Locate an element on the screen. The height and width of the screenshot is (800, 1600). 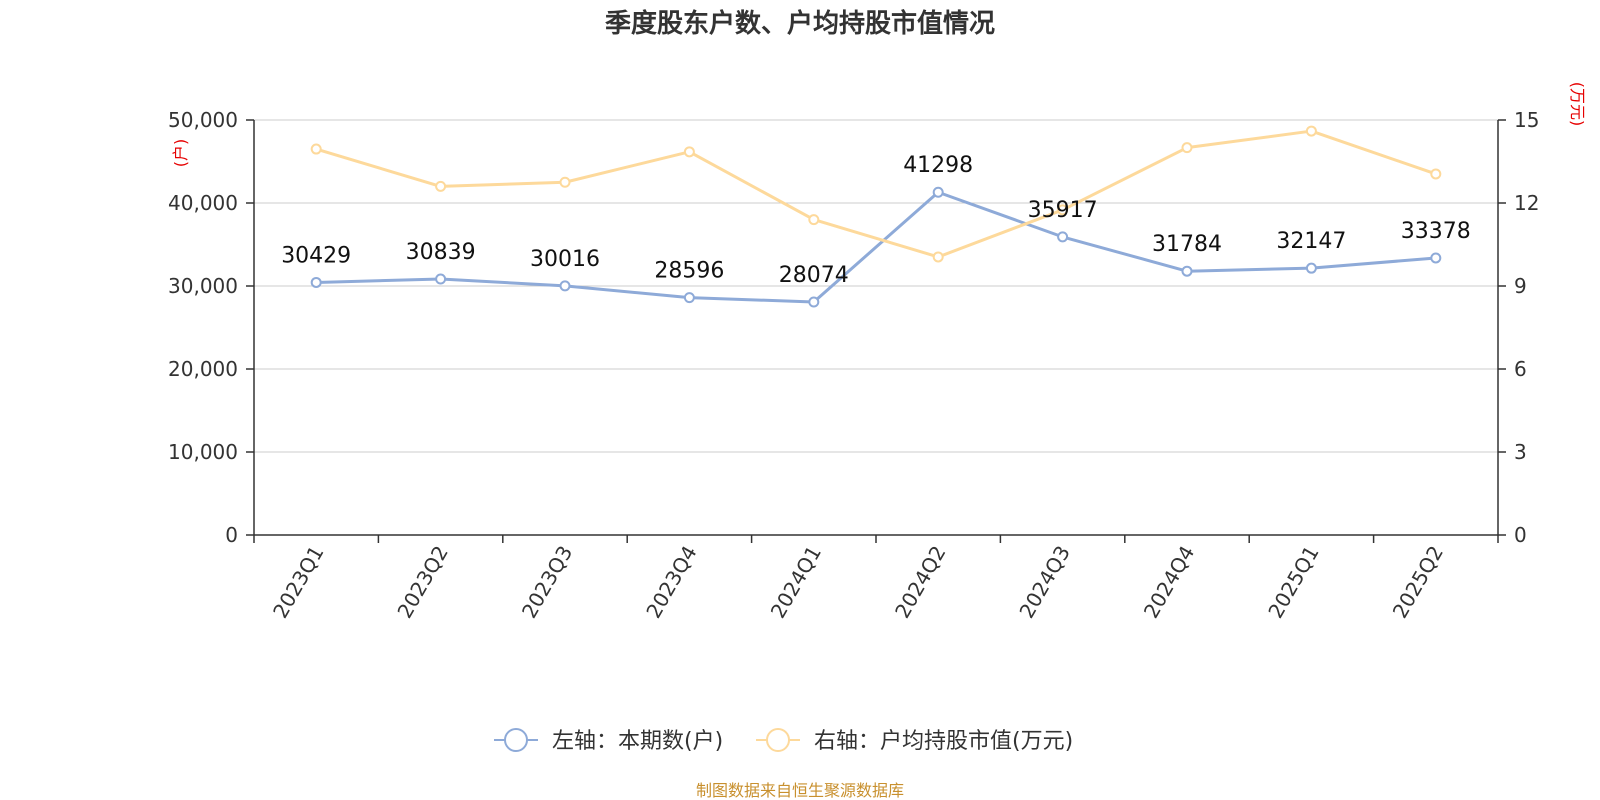
legend-item-holders: 左轴：本期数(户) is located at coordinates (608, 741).